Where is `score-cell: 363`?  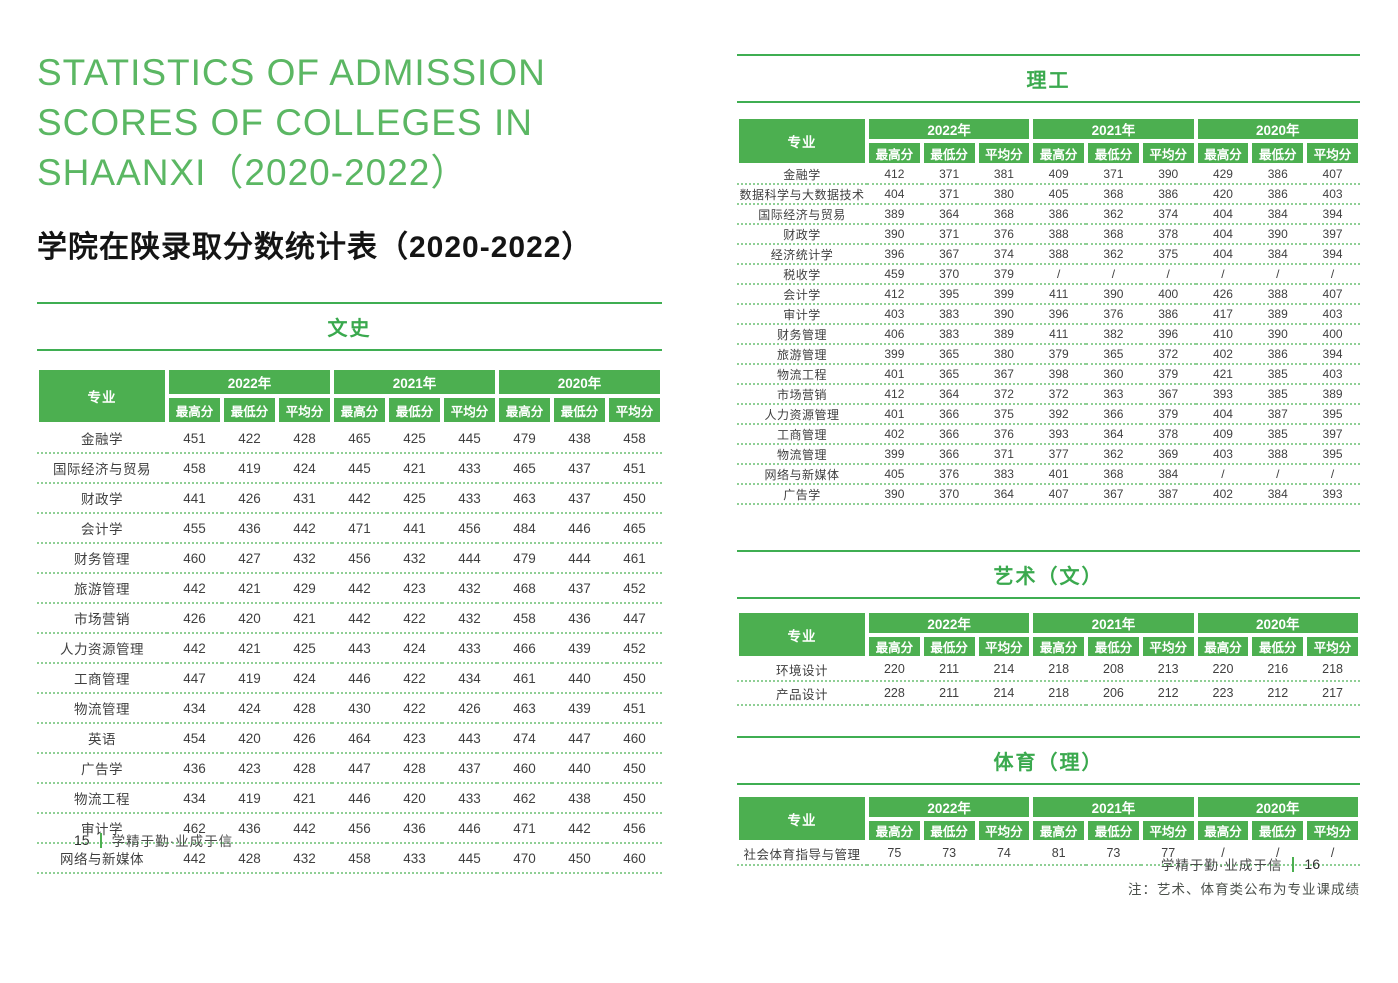 score-cell: 363 is located at coordinates (1113, 395).